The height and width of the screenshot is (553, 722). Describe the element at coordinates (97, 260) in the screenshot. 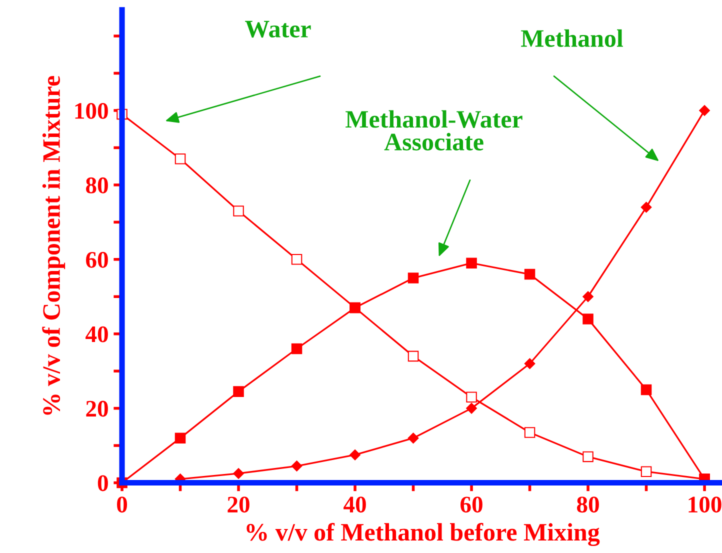

I see `y-tick-label: 60` at that location.